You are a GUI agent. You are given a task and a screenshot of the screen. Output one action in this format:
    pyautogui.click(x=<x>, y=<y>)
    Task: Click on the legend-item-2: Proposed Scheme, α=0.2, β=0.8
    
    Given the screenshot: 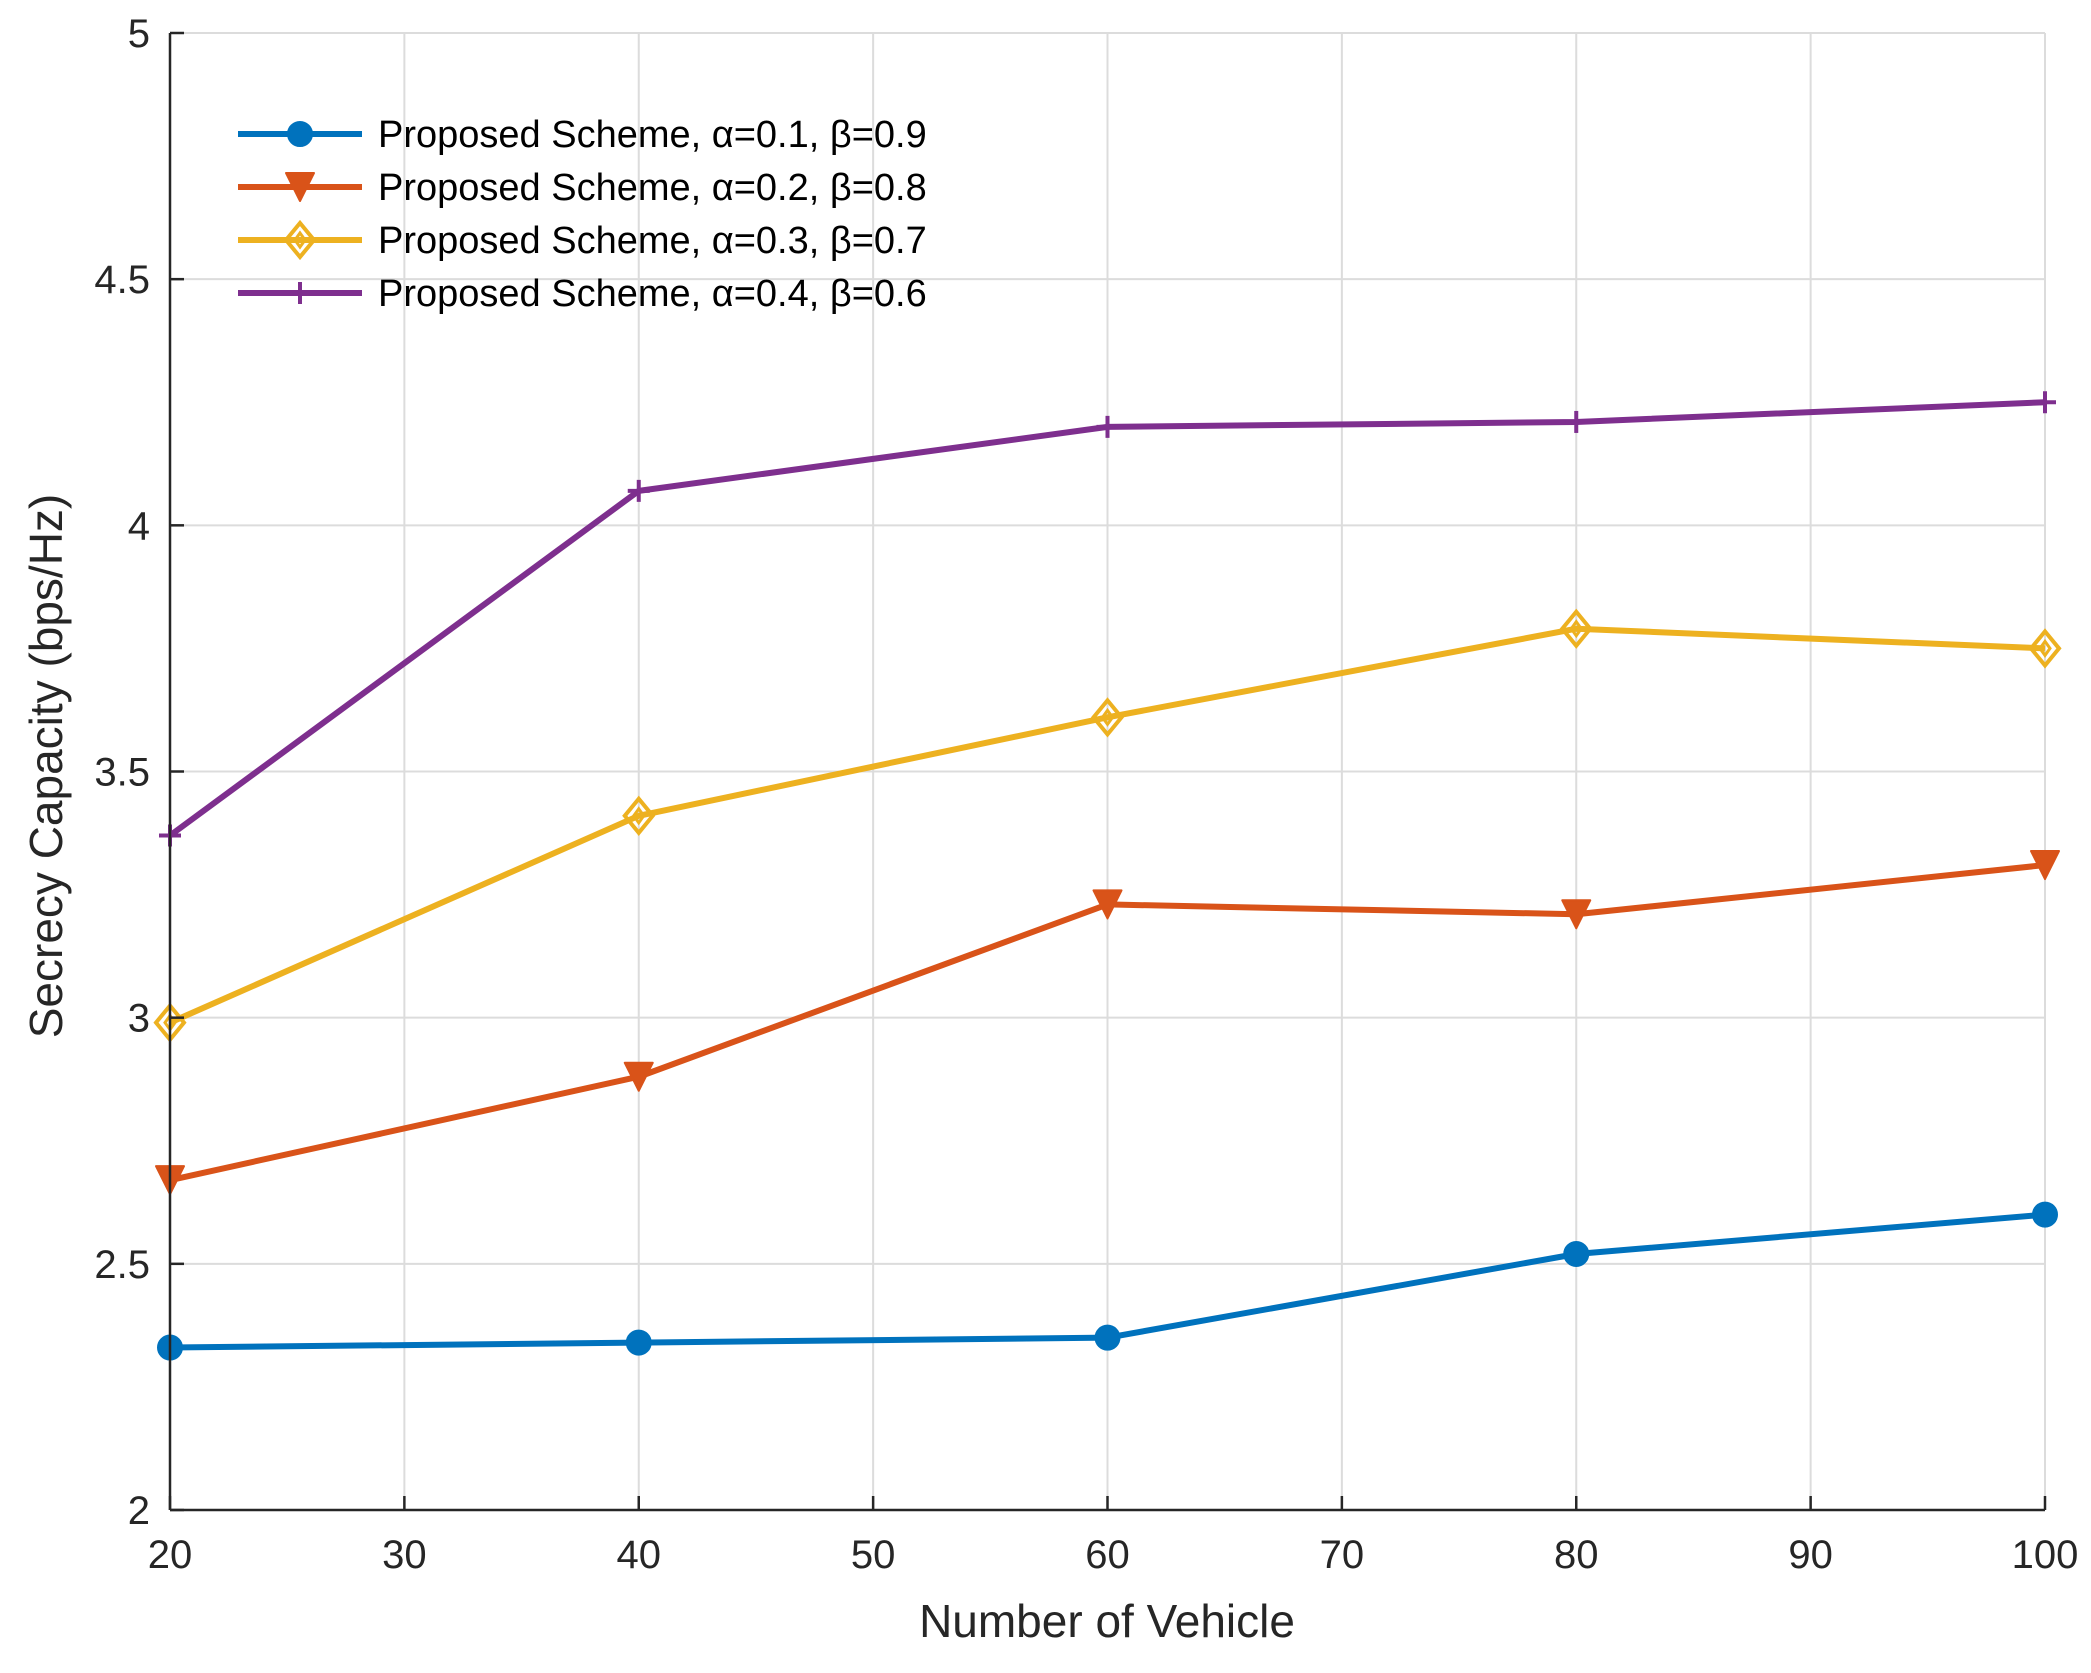 What is the action you would take?
    pyautogui.click(x=582, y=188)
    